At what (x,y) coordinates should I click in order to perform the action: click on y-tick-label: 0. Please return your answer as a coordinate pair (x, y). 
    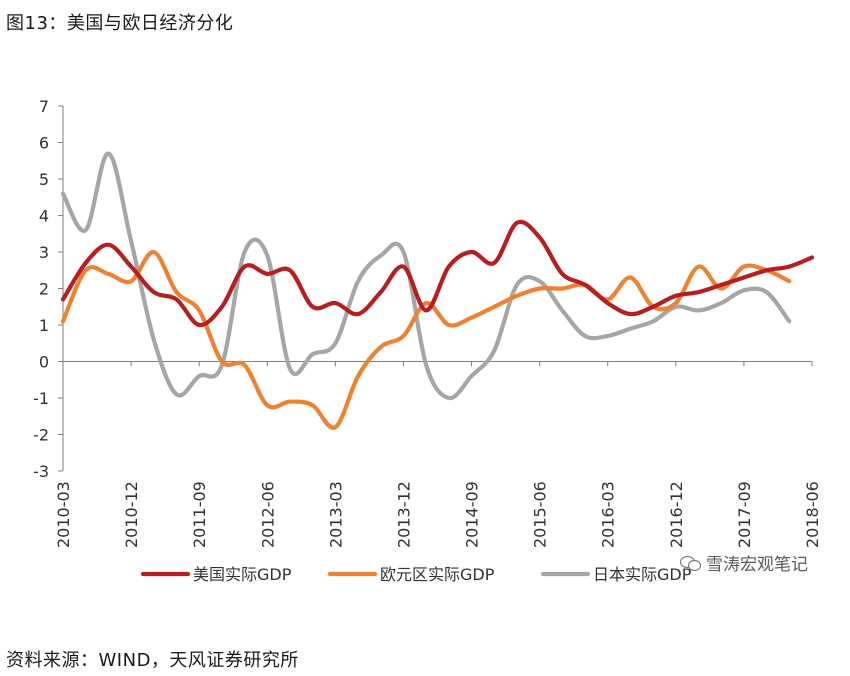
    Looking at the image, I should click on (44, 362).